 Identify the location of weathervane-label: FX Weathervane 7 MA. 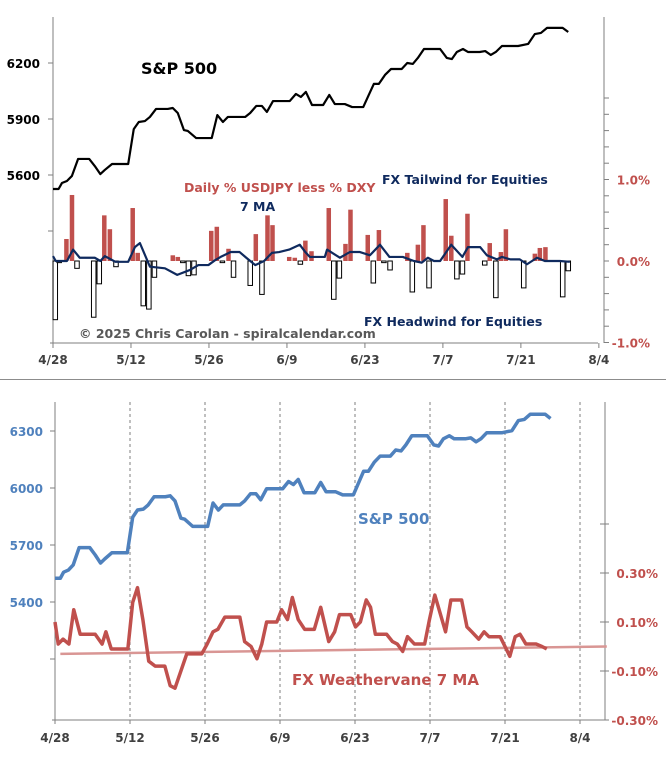
(385, 680).